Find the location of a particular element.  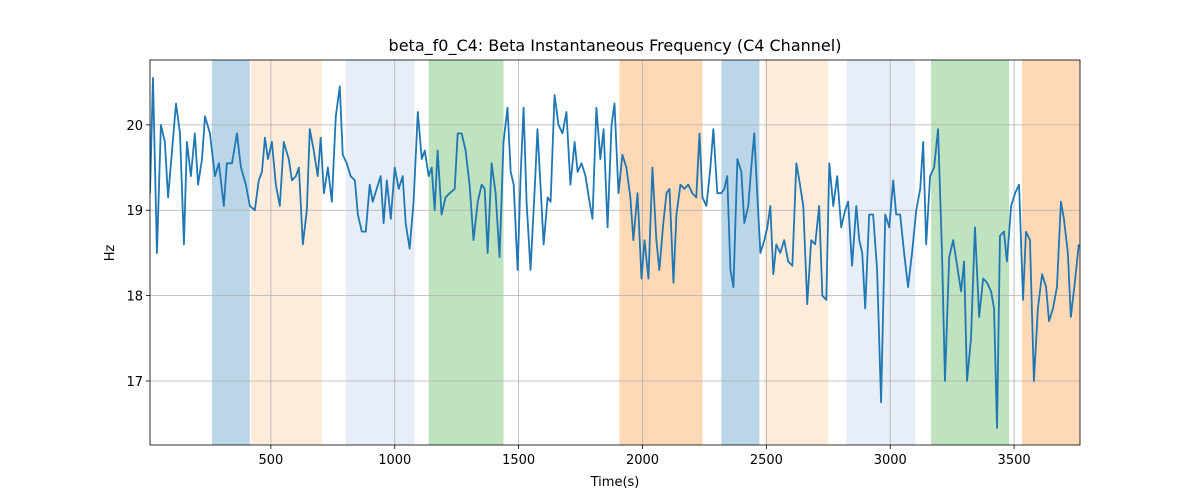

x-tick-label: 3000 is located at coordinates (890, 460).